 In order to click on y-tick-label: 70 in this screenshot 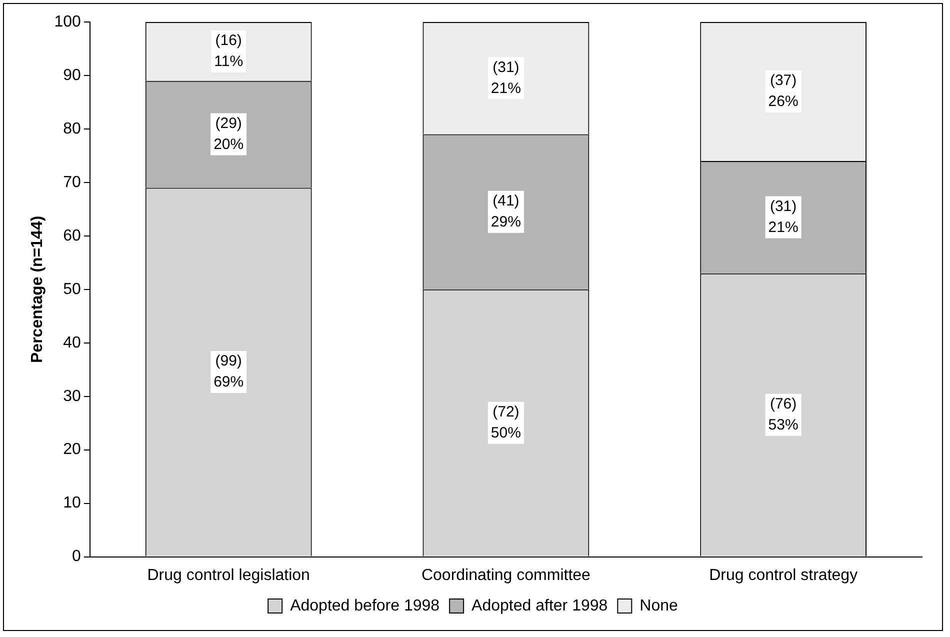, I will do `click(72, 182)`.